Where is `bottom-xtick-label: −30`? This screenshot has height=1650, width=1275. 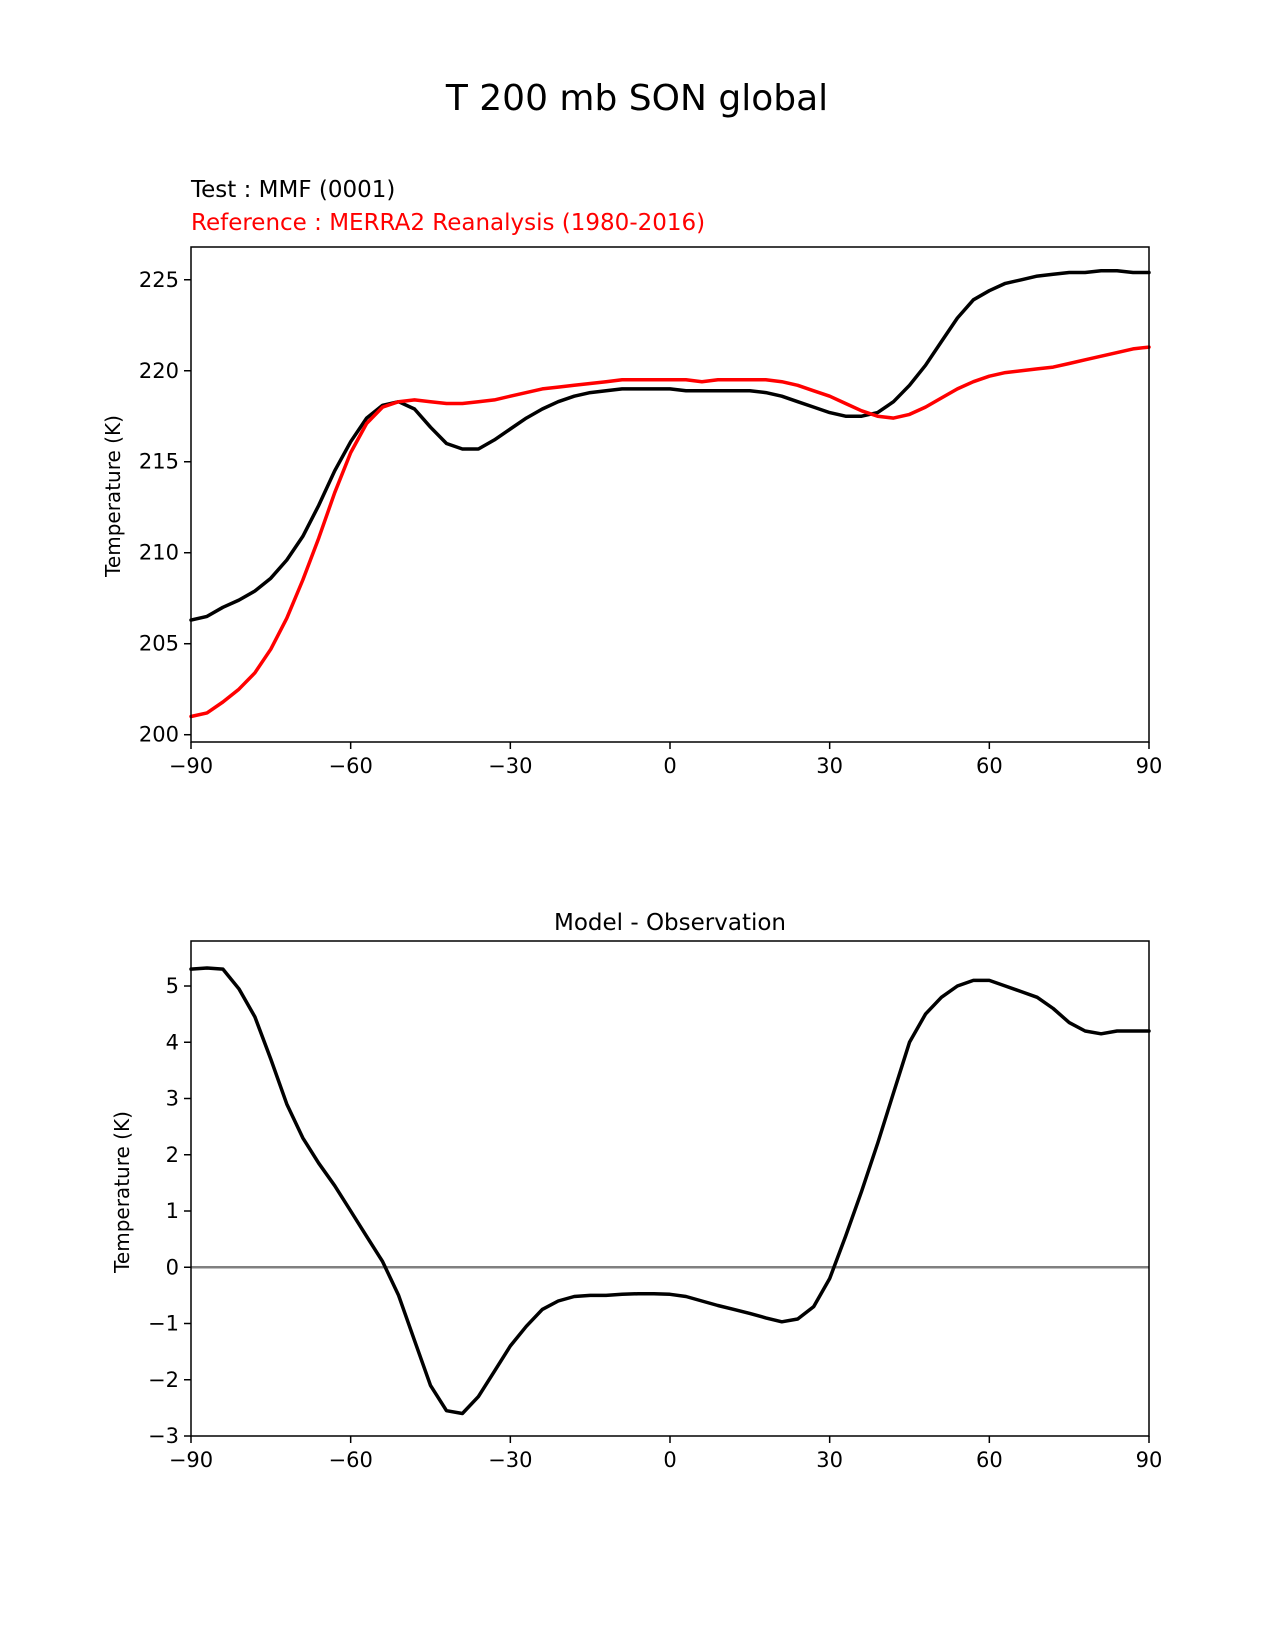
bottom-xtick-label: −30 is located at coordinates (510, 1460).